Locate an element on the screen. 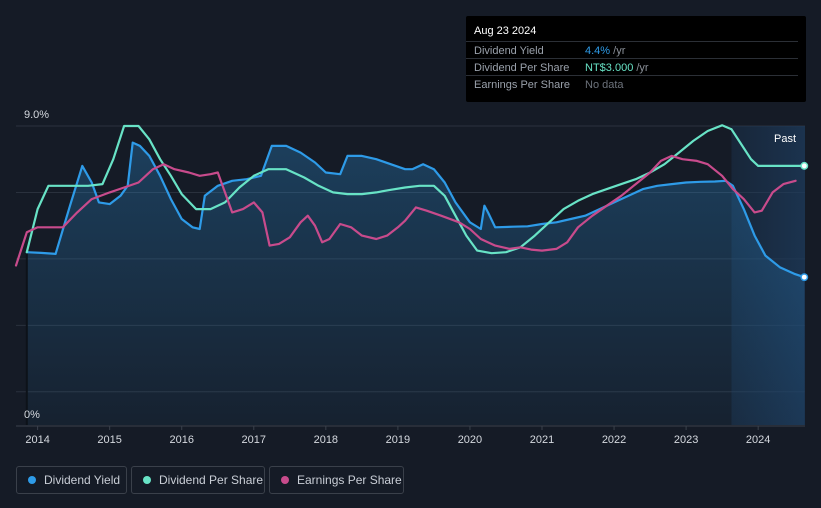 This screenshot has width=821, height=508. legend-label: Dividend Per Share is located at coordinates (211, 480).